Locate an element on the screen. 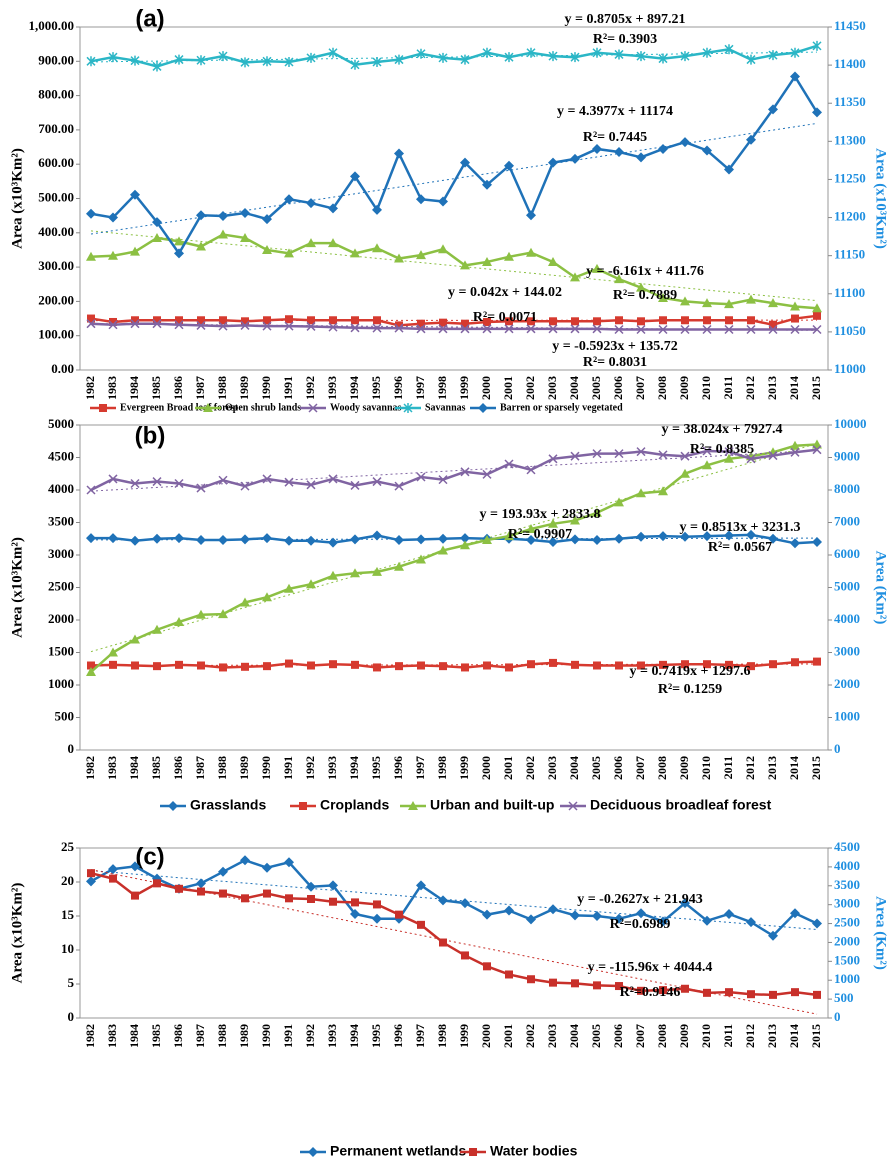 This screenshot has width=893, height=1167. y2-tick-label: 8000 is located at coordinates (847, 488).